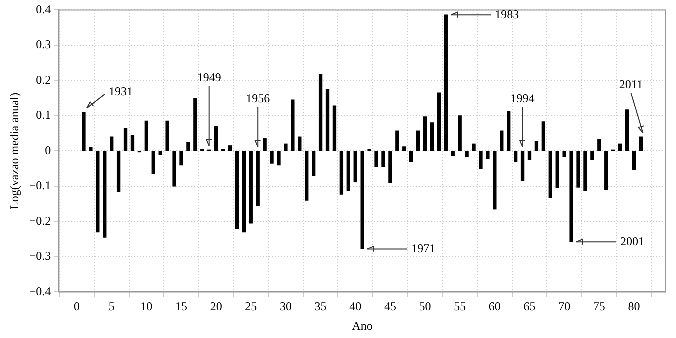  I want to click on annotation: 1994, so click(522, 98).